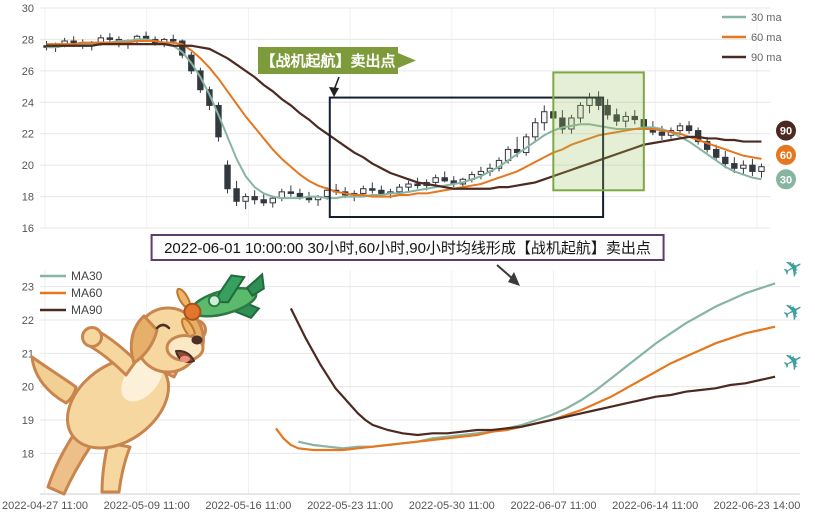 Image resolution: width=815 pixels, height=520 pixels. Describe the element at coordinates (766, 38) in the screenshot. I see `legend-label: 60 ma` at that location.